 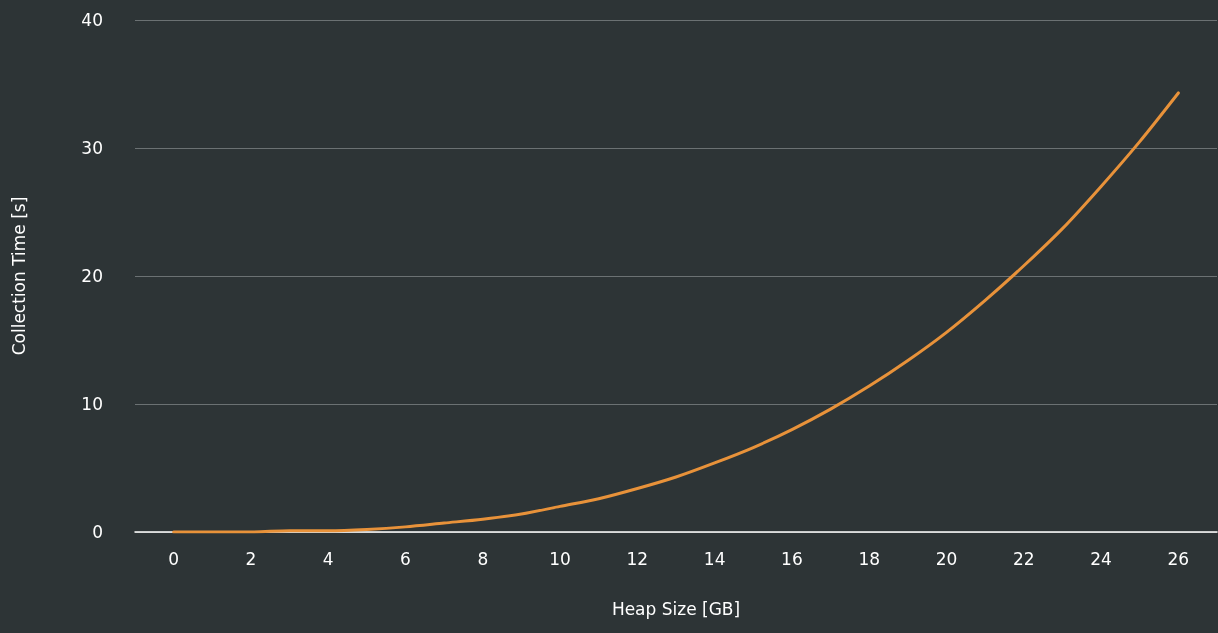 What do you see at coordinates (1178, 558) in the screenshot?
I see `x-tick-label: 26` at bounding box center [1178, 558].